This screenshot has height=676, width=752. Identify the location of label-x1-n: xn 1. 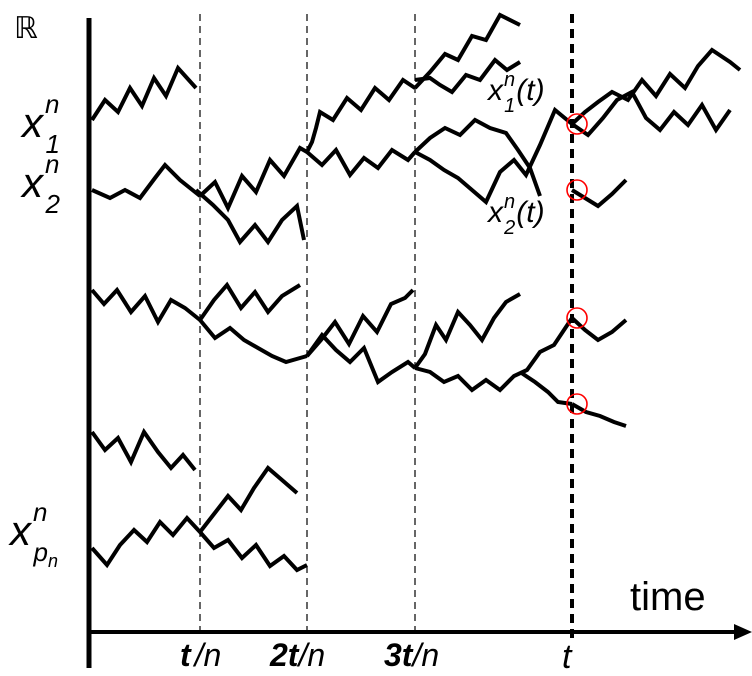
(40, 124).